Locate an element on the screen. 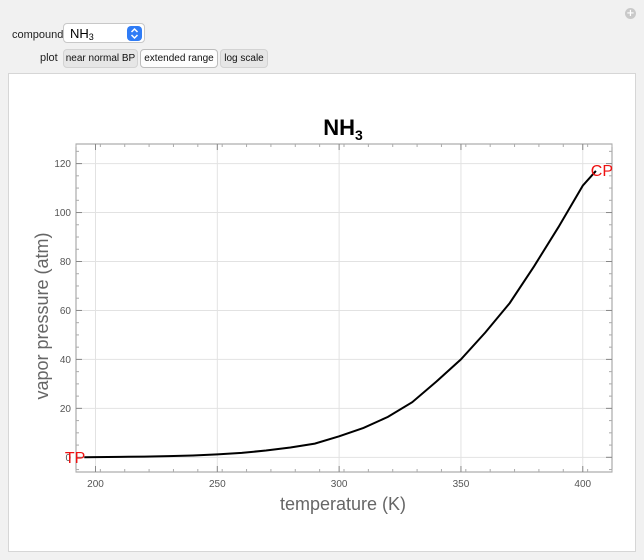 Image resolution: width=644 pixels, height=560 pixels. y-tick-label: 120 is located at coordinates (62, 164).